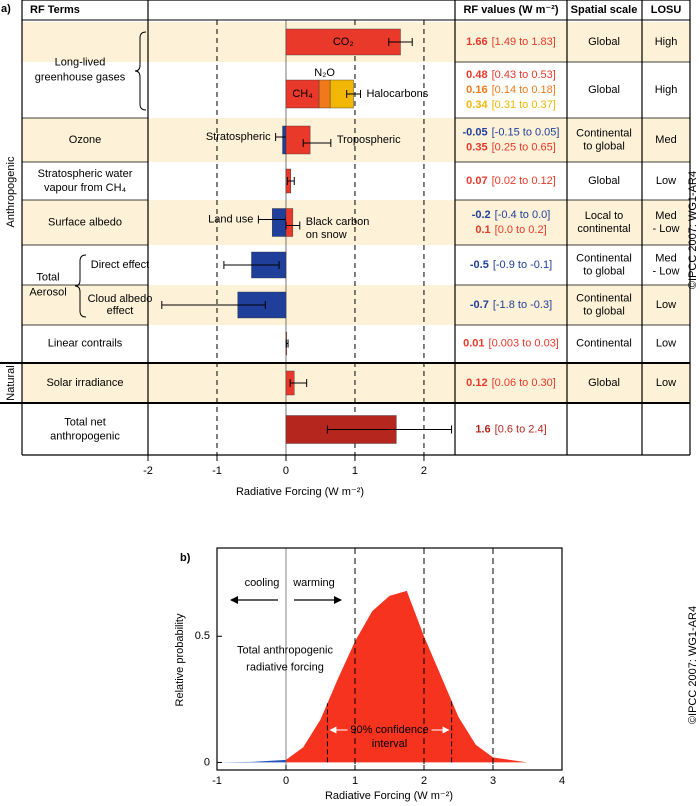 The image size is (700, 806). Describe the element at coordinates (324, 73) in the screenshot. I see `bar-label: N₂O` at that location.